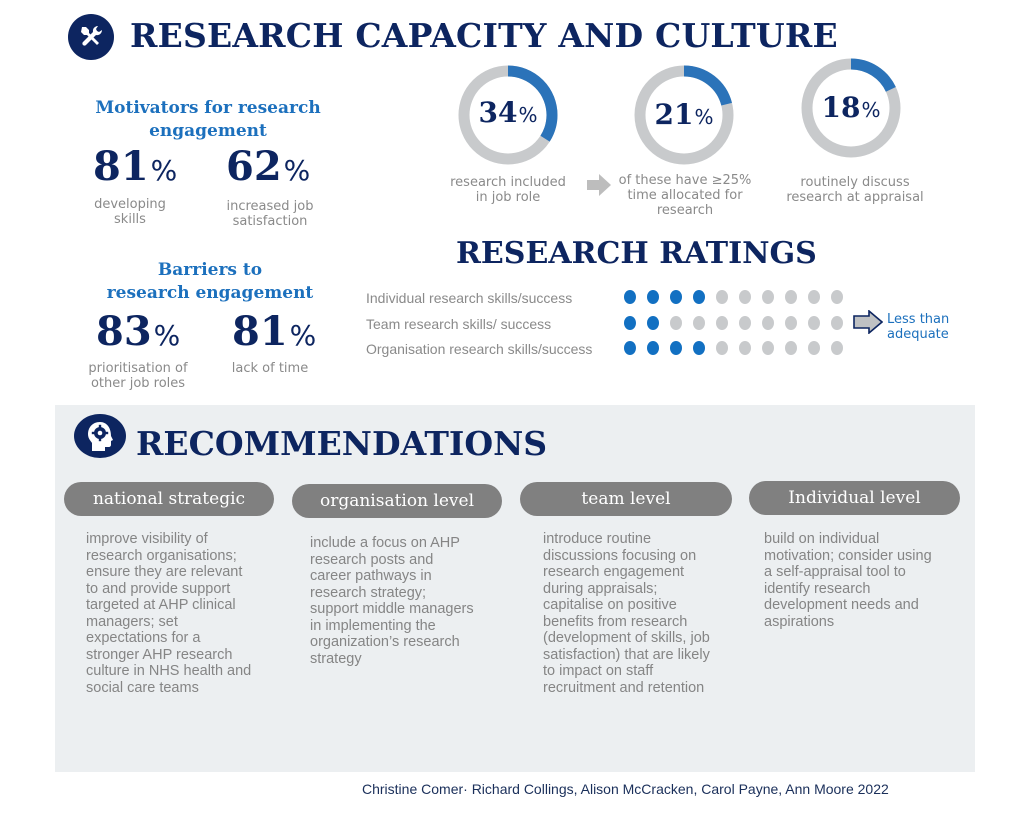 This screenshot has height=826, width=1017. What do you see at coordinates (208, 120) in the screenshot?
I see `motivators-heading: Motivators for research engagement` at bounding box center [208, 120].